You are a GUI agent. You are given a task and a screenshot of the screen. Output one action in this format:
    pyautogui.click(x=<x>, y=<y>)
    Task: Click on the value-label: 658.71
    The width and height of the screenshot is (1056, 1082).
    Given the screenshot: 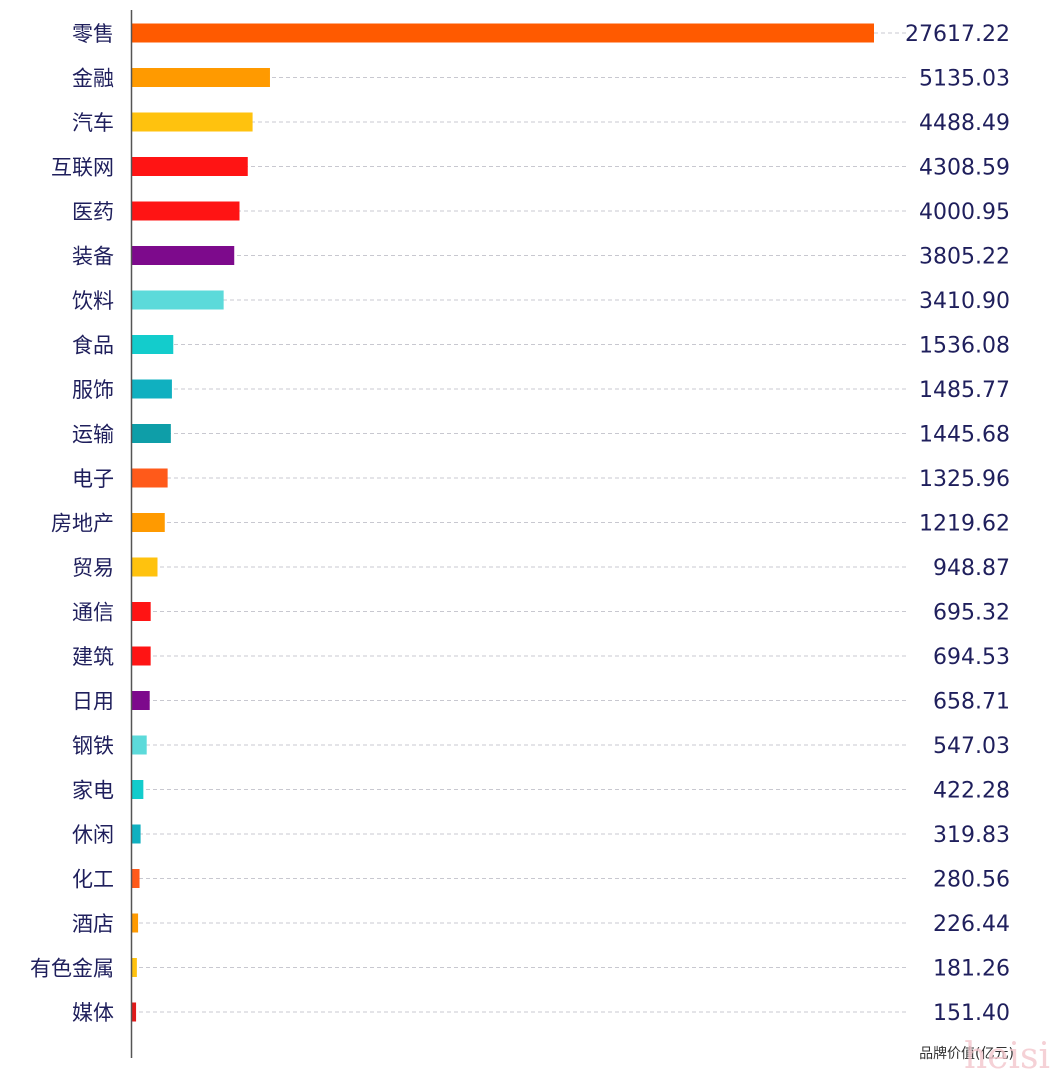 What is the action you would take?
    pyautogui.click(x=971, y=702)
    